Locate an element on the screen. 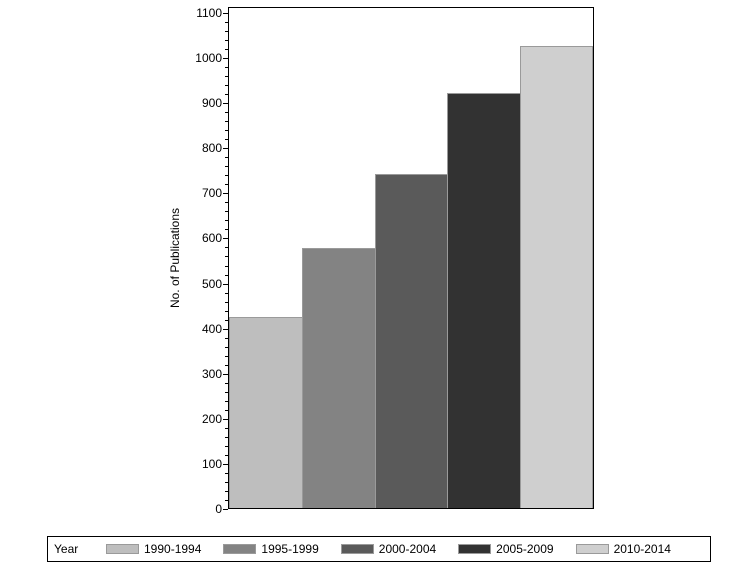 Image resolution: width=756 pixels, height=567 pixels. legend-title: Year is located at coordinates (66, 549).